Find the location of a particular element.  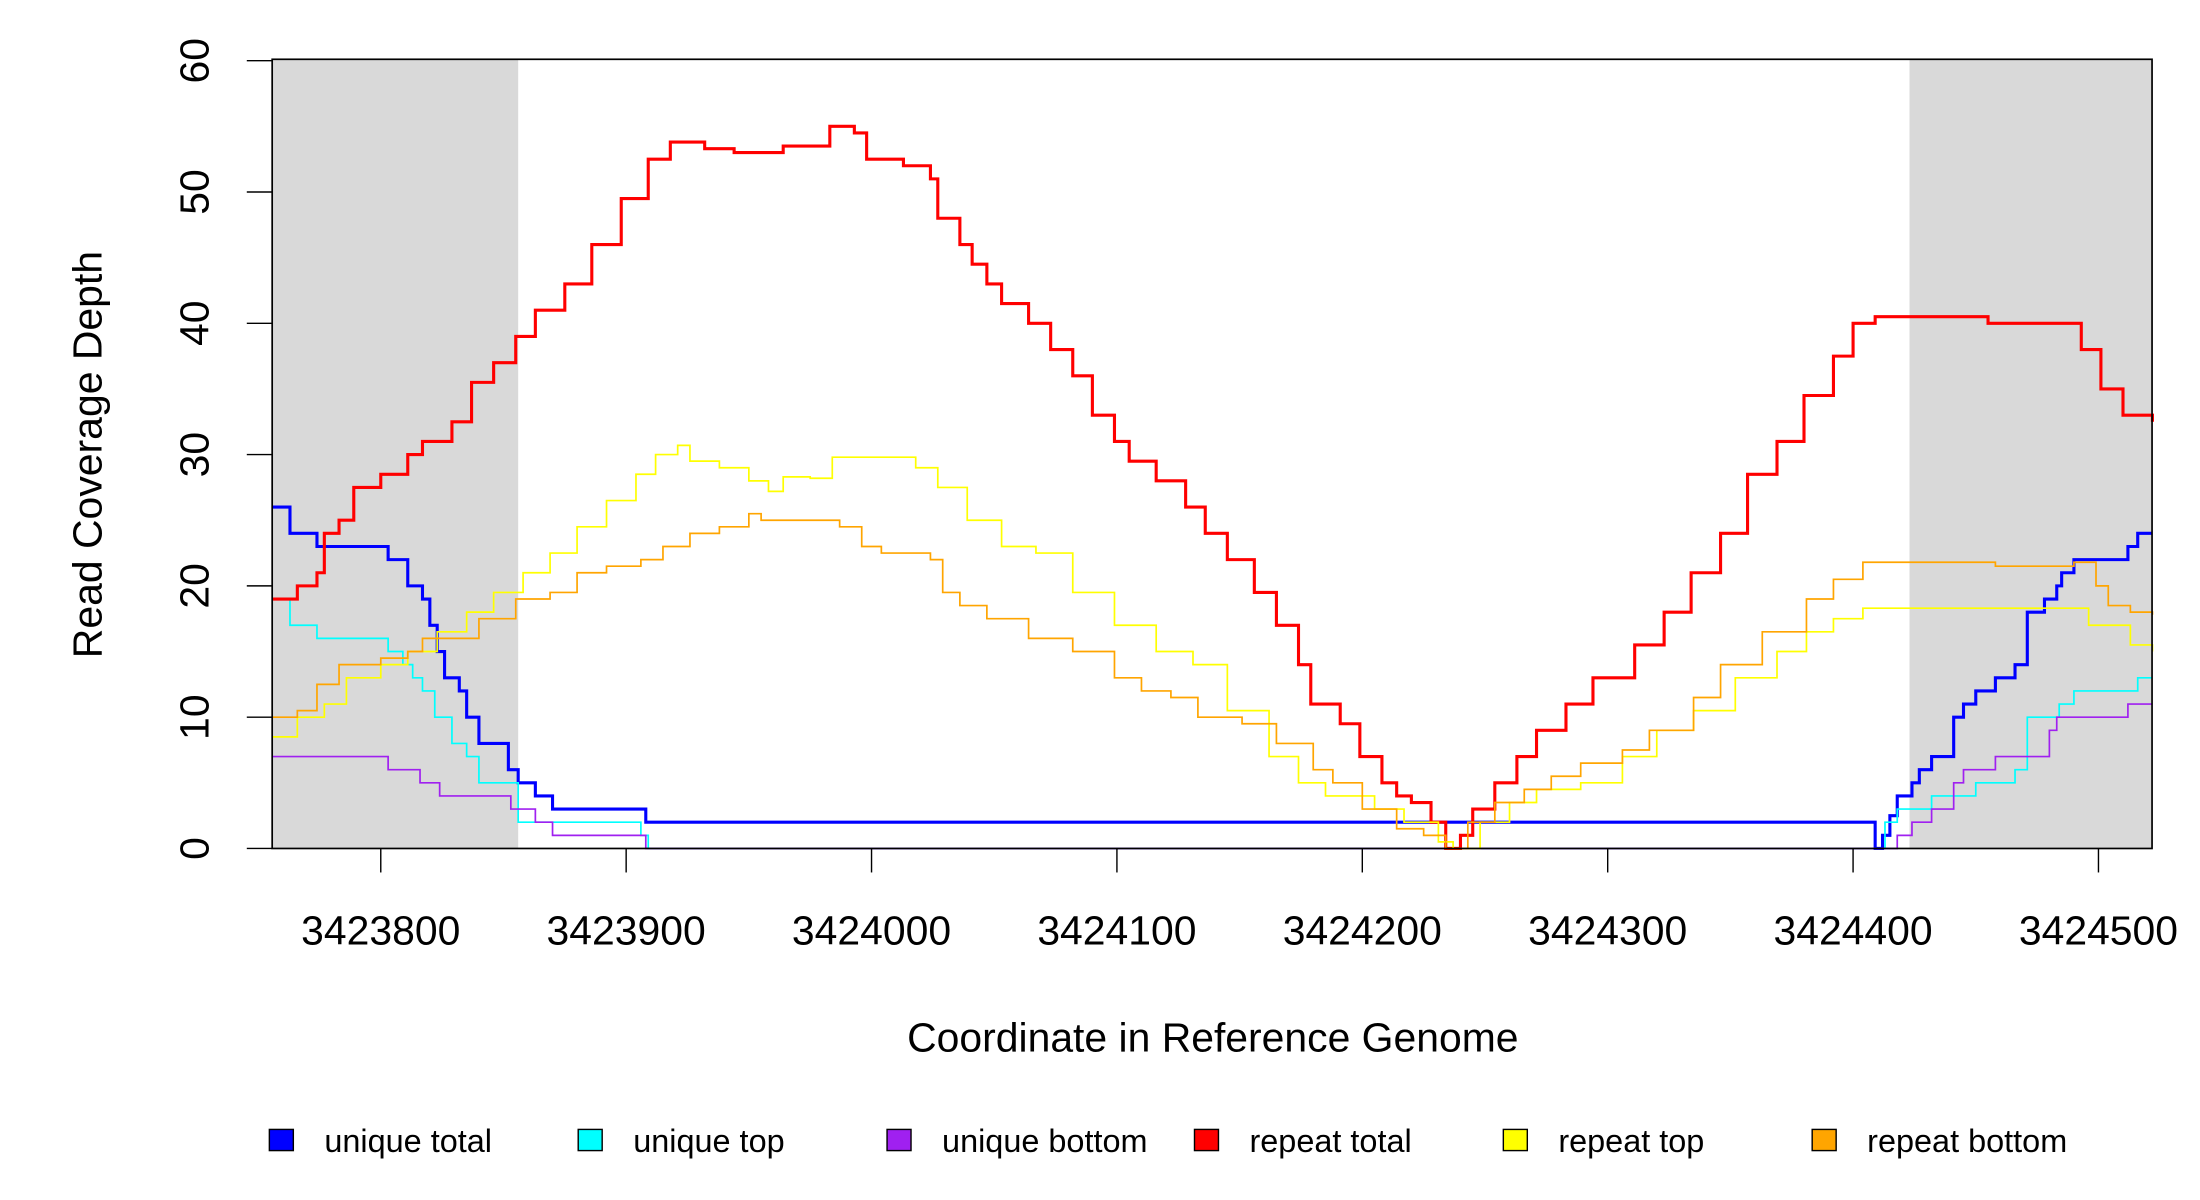

y-tick-label: 40 is located at coordinates (195, 324).